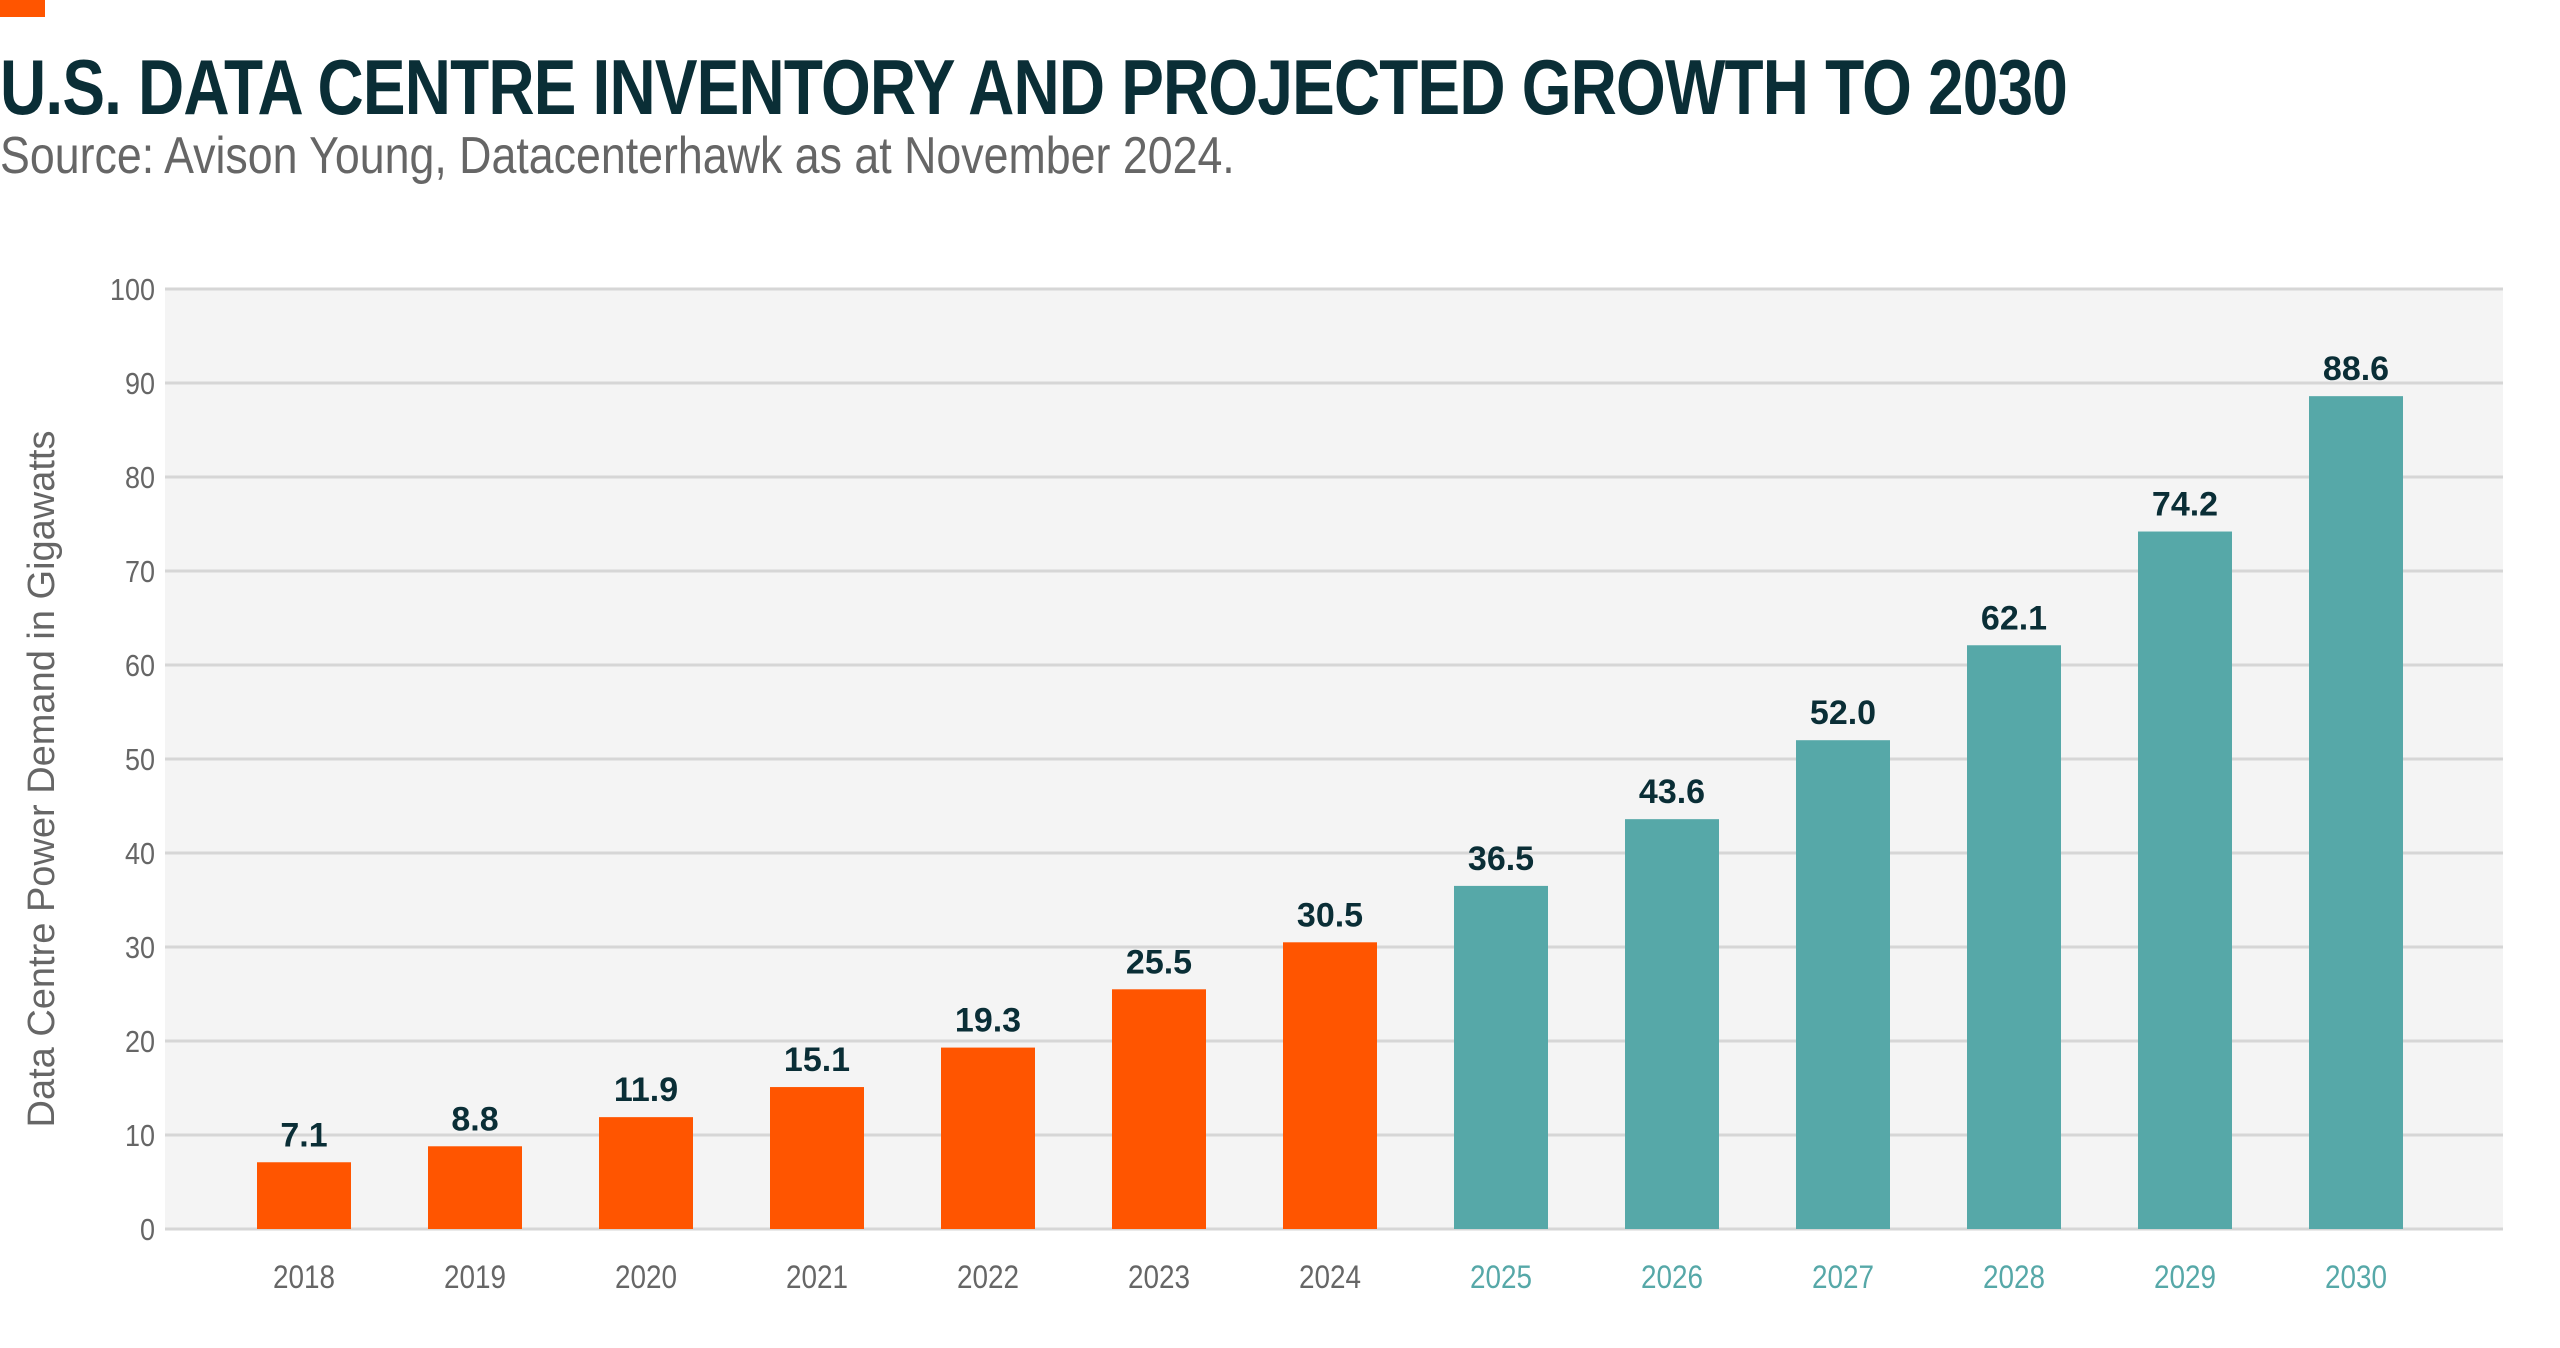 This screenshot has width=2560, height=1348. I want to click on x-tick-label: 2023, so click(1159, 1277).